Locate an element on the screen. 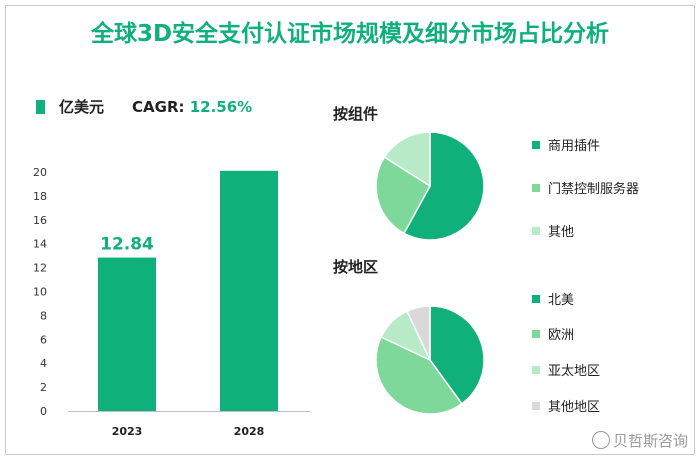 This screenshot has height=459, width=700. pie-chart-component is located at coordinates (430, 186).